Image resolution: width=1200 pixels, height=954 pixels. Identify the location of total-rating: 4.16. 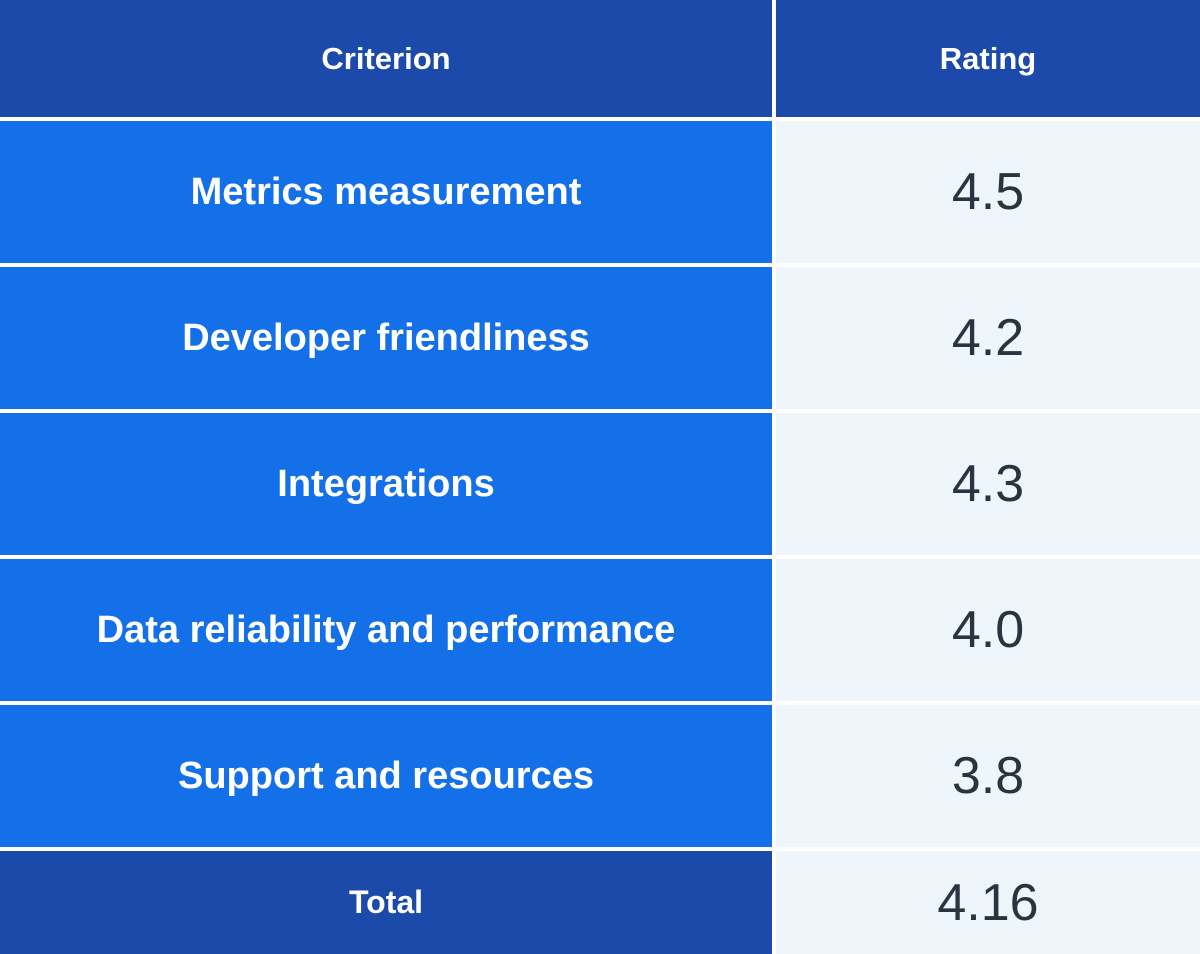
(988, 902).